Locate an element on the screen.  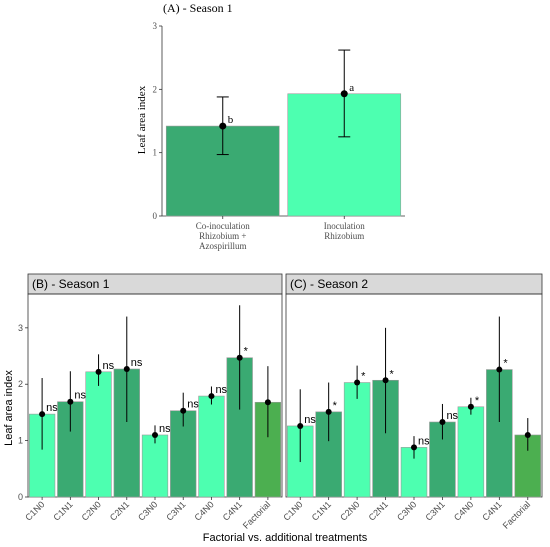
x-tick-label: Azospirillum is located at coordinates (223, 246).